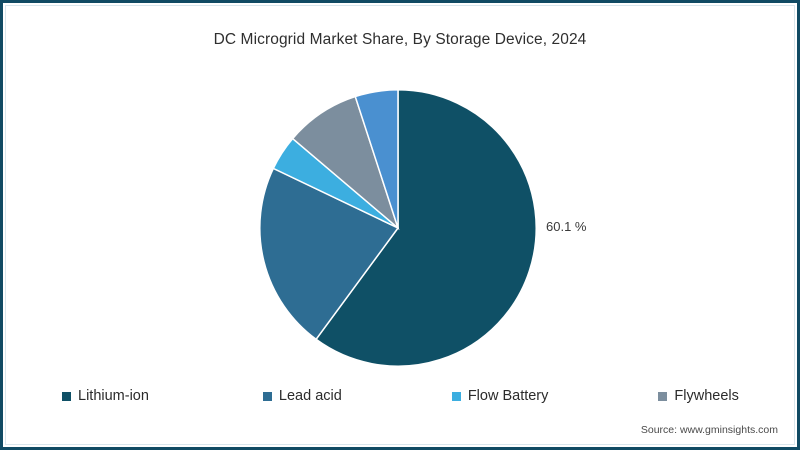 This screenshot has width=800, height=450. I want to click on legend-item-lithium-ion: Lithium-ion, so click(105, 396).